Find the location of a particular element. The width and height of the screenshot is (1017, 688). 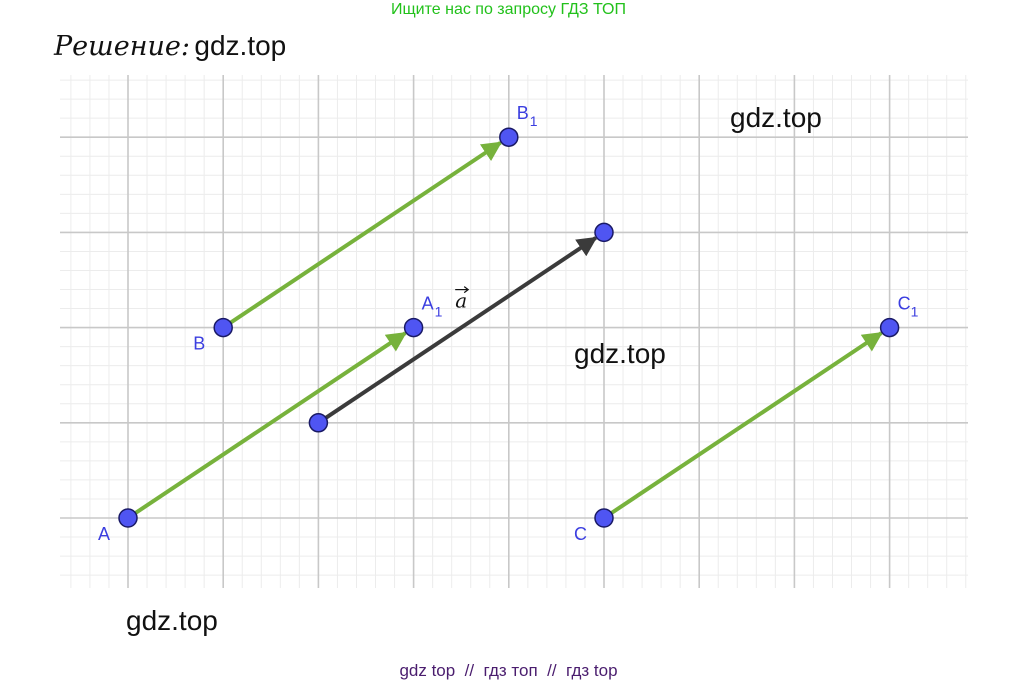

solution-label: Решение: is located at coordinates (122, 46).